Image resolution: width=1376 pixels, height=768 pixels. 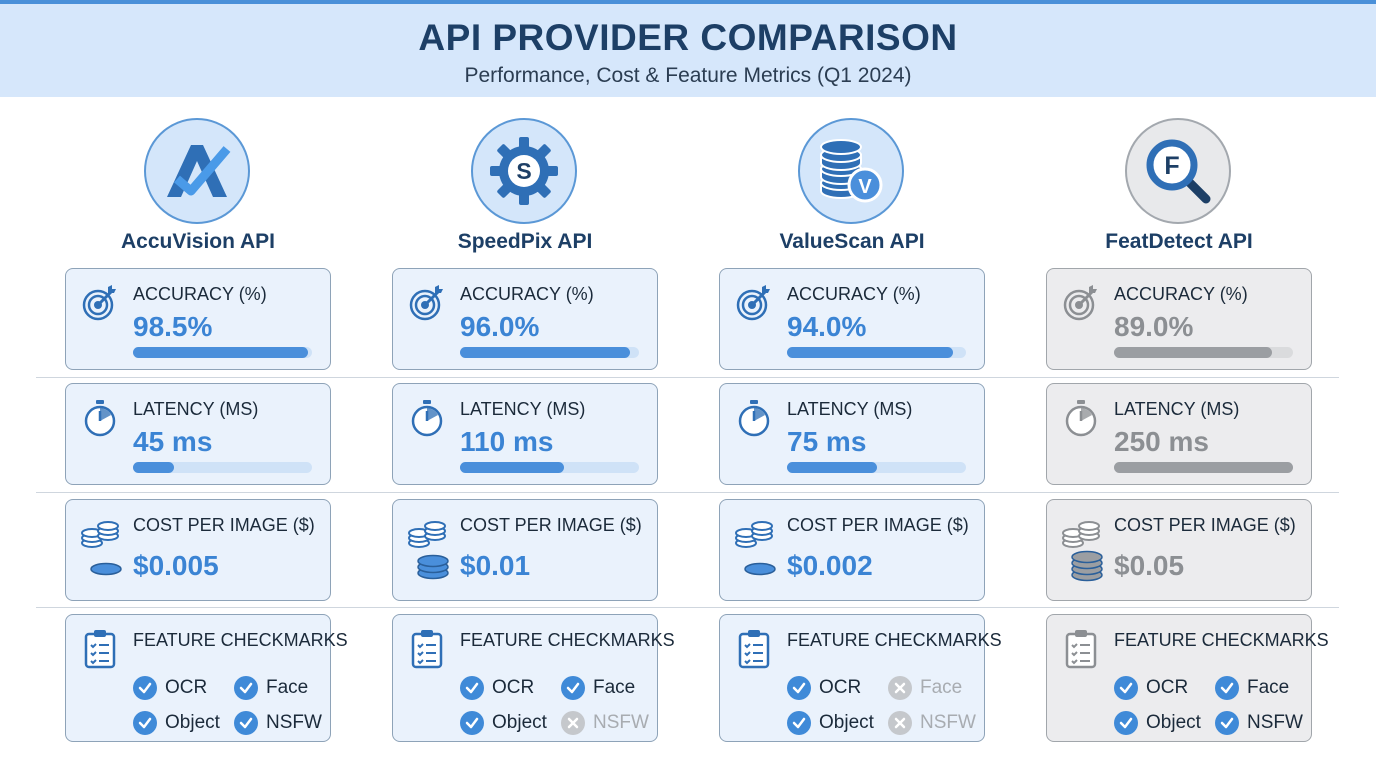 What do you see at coordinates (1149, 565) in the screenshot?
I see `cost-value: $0.05` at bounding box center [1149, 565].